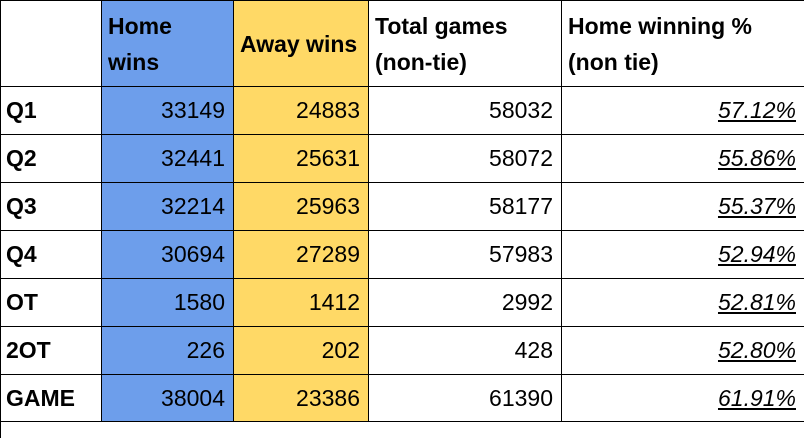  What do you see at coordinates (683, 44) in the screenshot?
I see `header-home-winning-pct: Home winning % (non tie)` at bounding box center [683, 44].